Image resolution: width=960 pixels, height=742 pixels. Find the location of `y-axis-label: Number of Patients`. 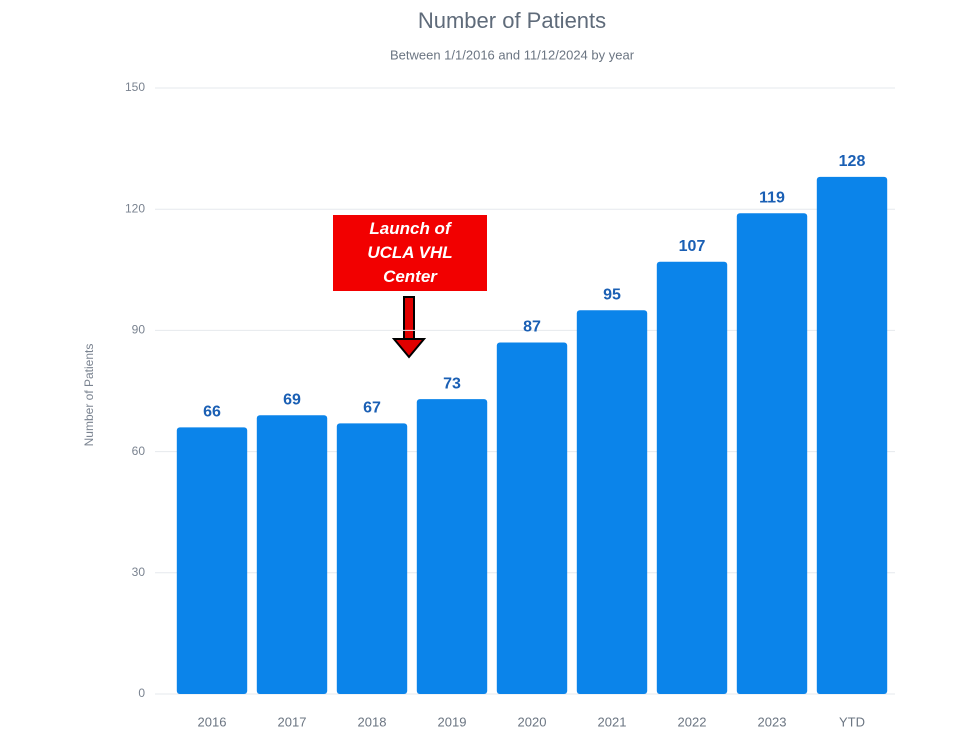

y-axis-label: Number of Patients is located at coordinates (89, 395).